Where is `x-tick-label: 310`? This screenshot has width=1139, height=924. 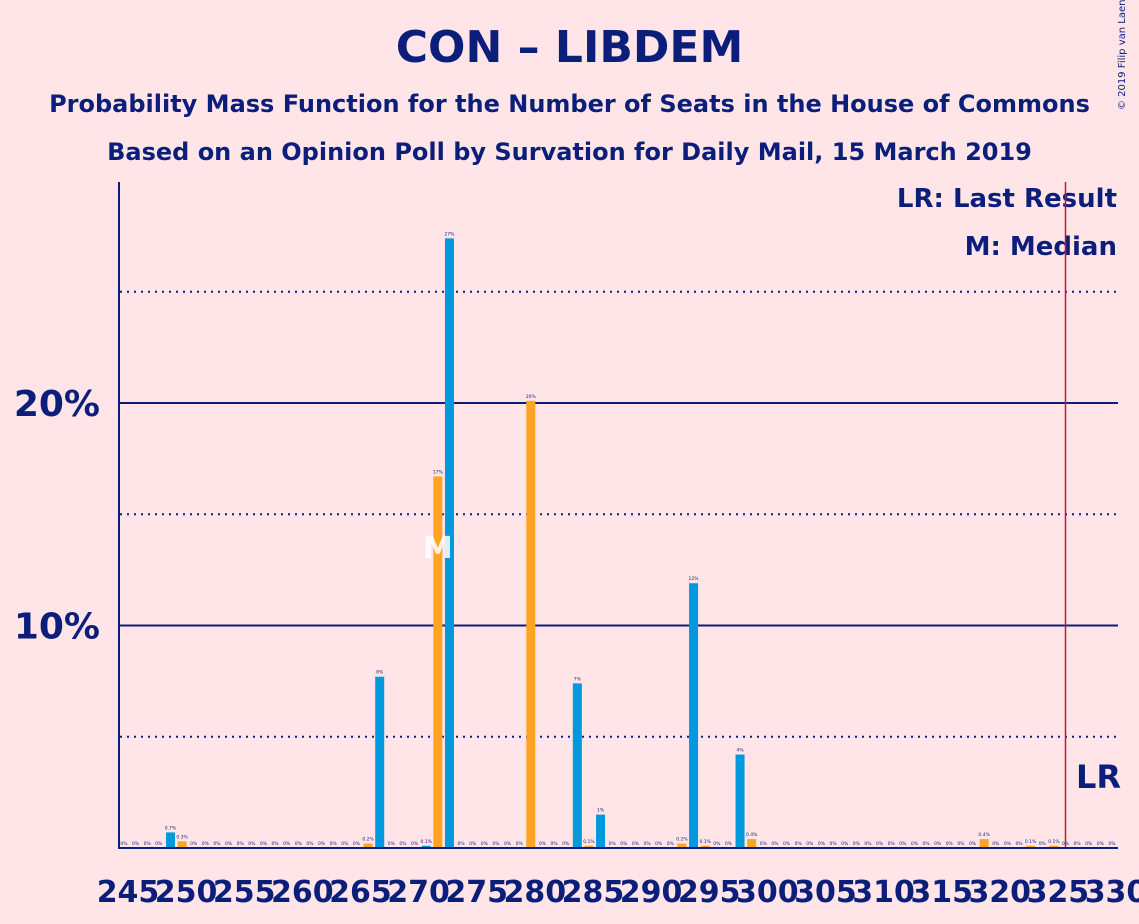 x-tick-label: 310 is located at coordinates (883, 892).